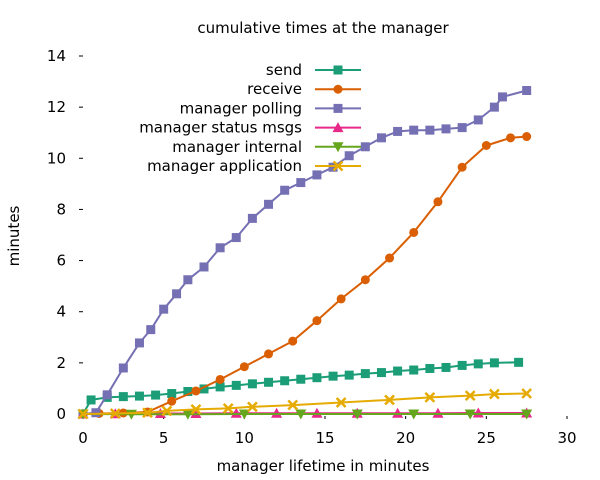 The image size is (600, 480). What do you see at coordinates (241, 108) in the screenshot?
I see `legend-label: manager polling` at bounding box center [241, 108].